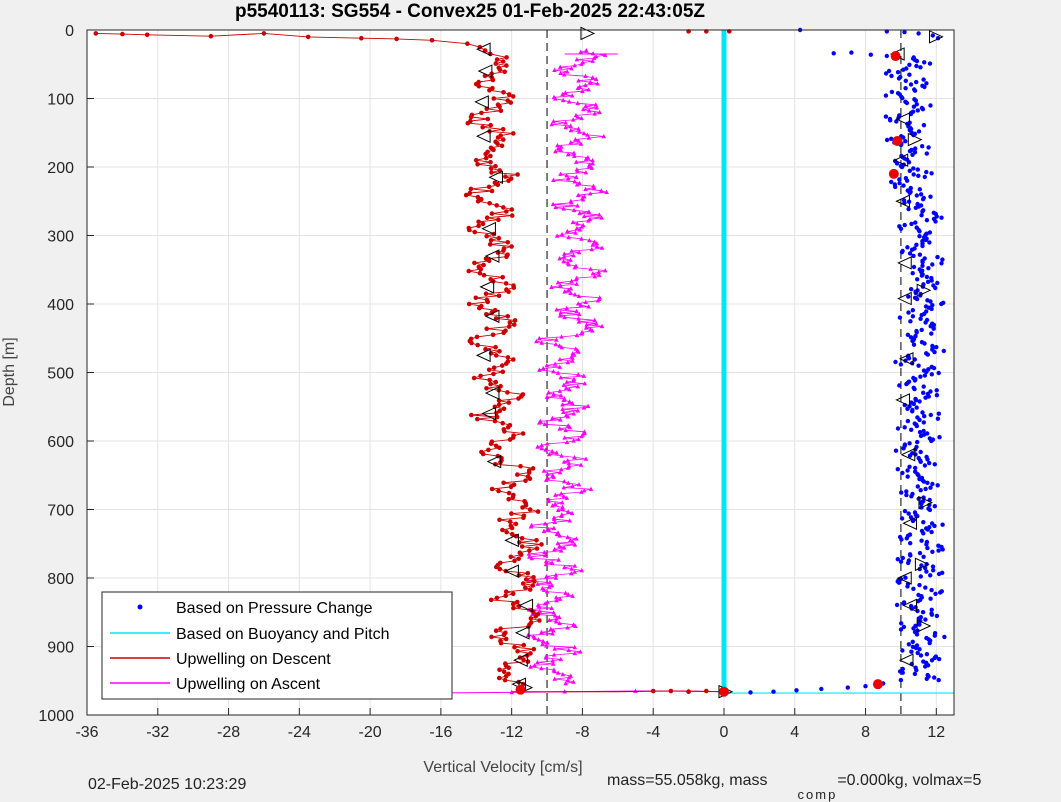 This screenshot has width=1061, height=802. What do you see at coordinates (865, 732) in the screenshot?
I see `x-tick-label: 8` at bounding box center [865, 732].